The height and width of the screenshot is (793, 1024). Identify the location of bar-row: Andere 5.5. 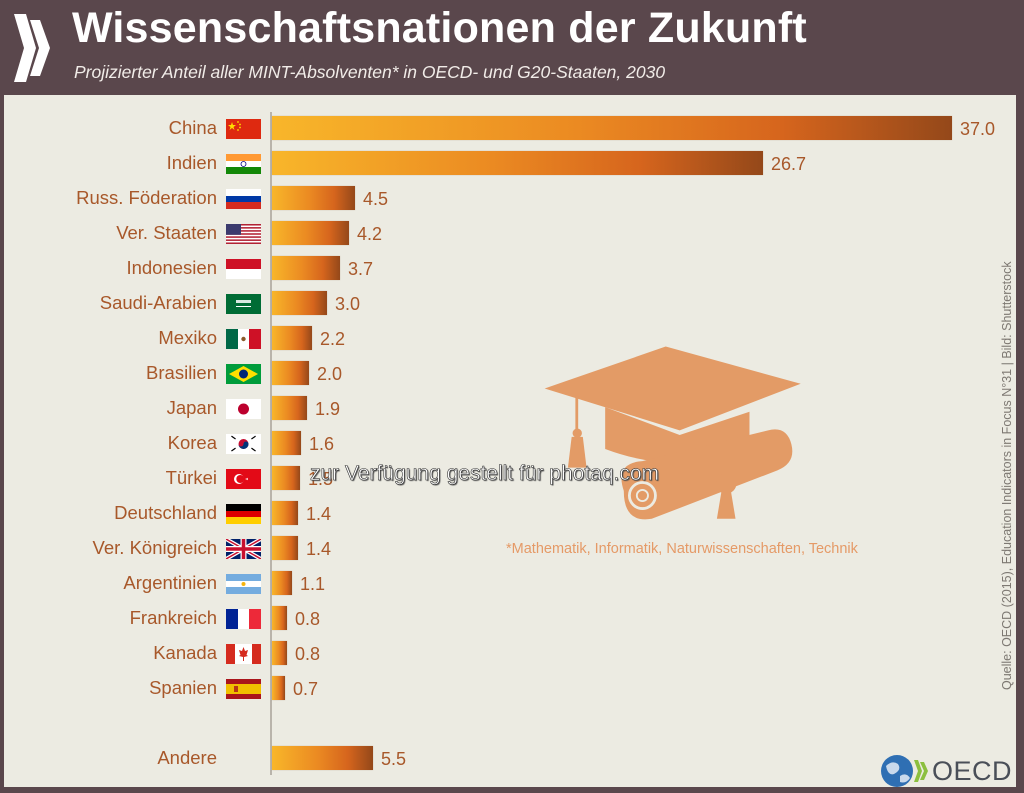
(512, 758).